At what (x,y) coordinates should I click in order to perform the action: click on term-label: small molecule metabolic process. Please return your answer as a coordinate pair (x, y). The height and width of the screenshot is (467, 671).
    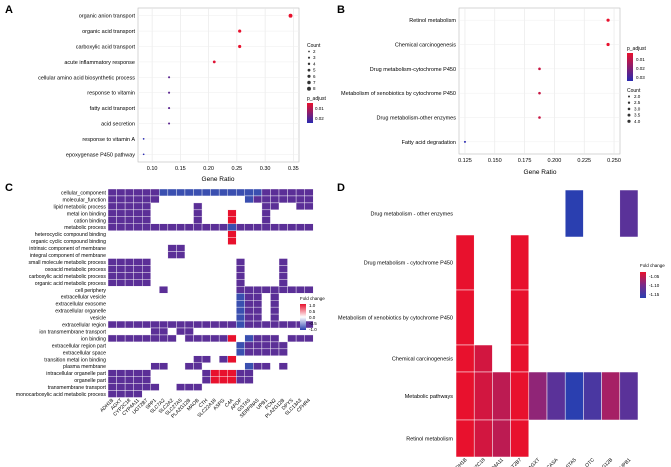
    Looking at the image, I should click on (67, 263).